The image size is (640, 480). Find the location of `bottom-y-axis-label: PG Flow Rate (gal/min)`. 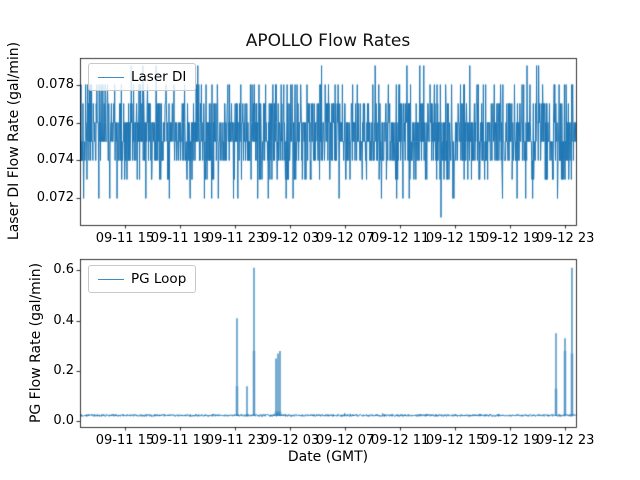

bottom-y-axis-label: PG Flow Rate (gal/min) is located at coordinates (36, 343).